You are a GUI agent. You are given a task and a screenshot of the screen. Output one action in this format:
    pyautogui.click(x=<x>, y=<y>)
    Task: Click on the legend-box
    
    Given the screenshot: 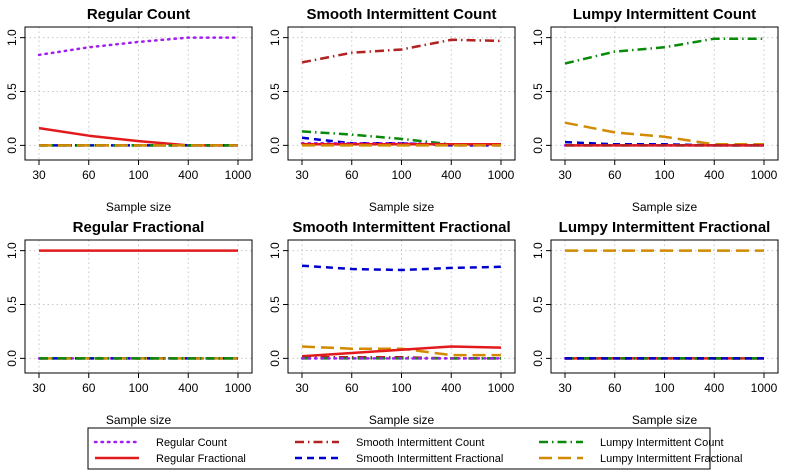 What is the action you would take?
    pyautogui.click(x=399, y=448)
    